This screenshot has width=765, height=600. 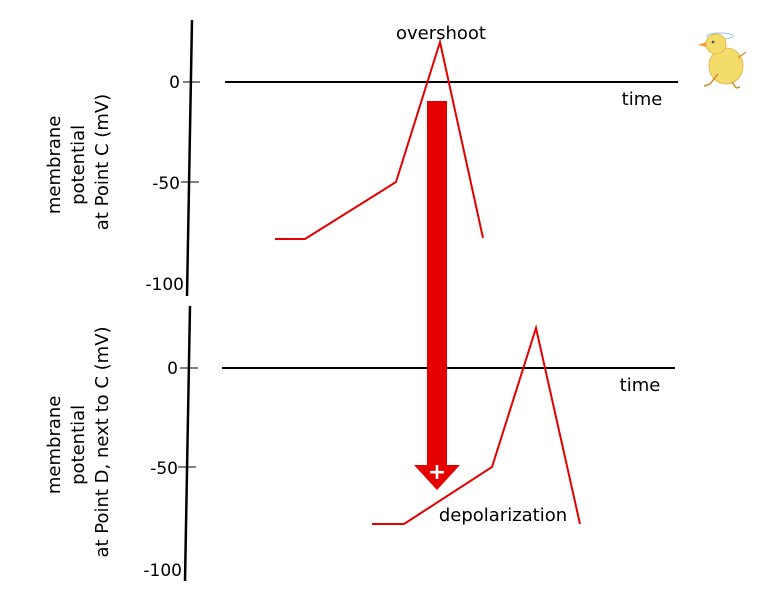 I want to click on bottom-ylabel-line-3: at Point D, next to C (mV), so click(x=102, y=441).